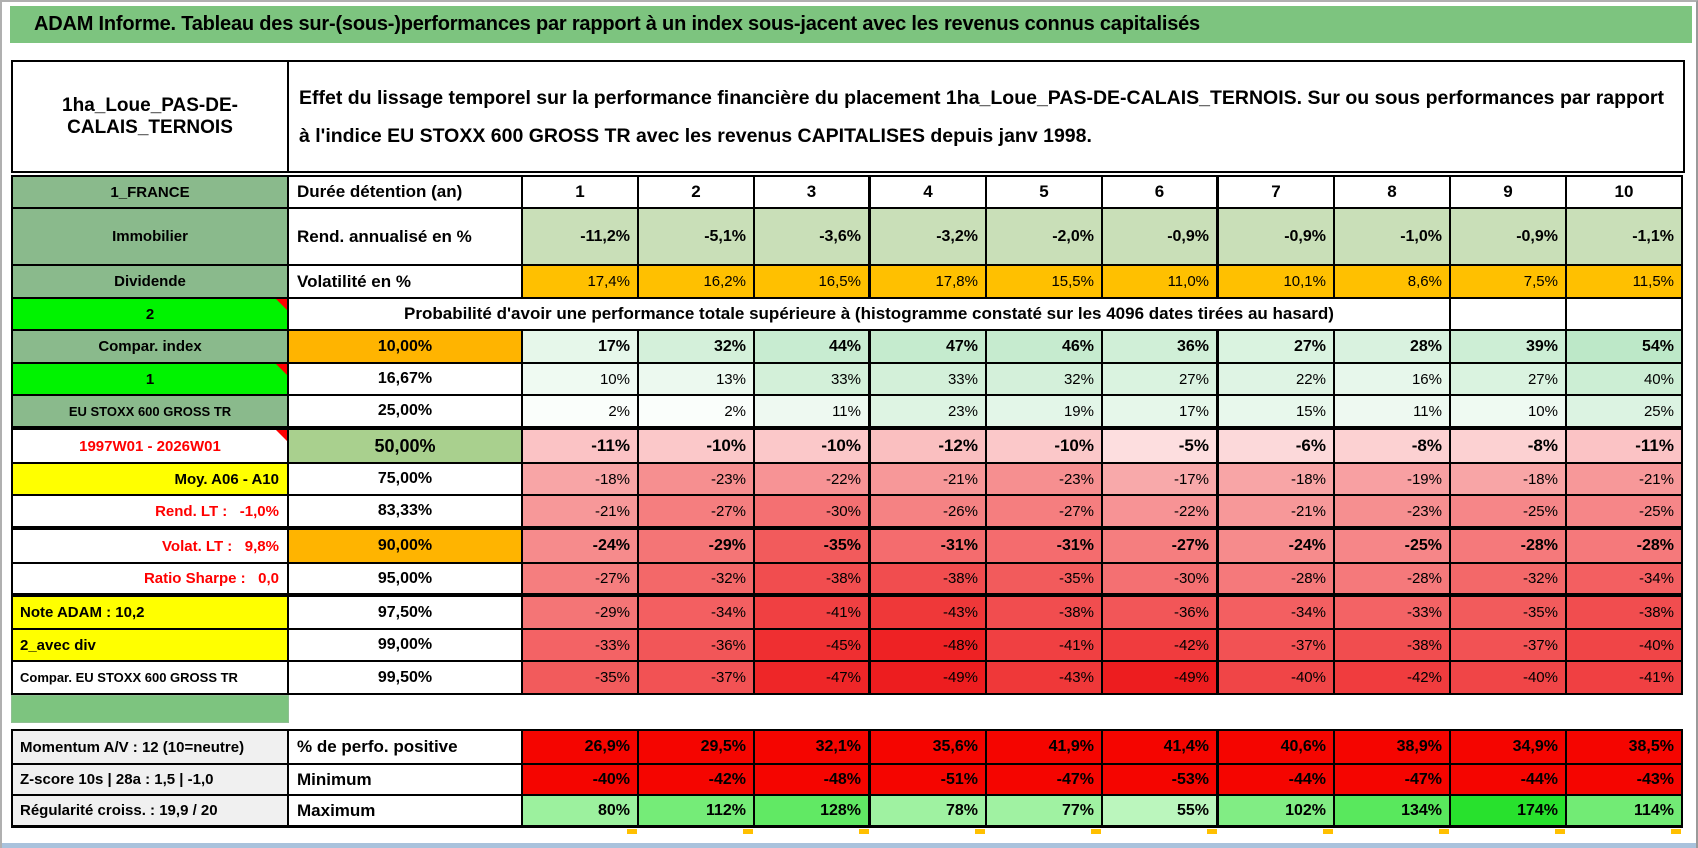  Describe the element at coordinates (1625, 282) in the screenshot. I see `value-cell: 11,5%` at that location.